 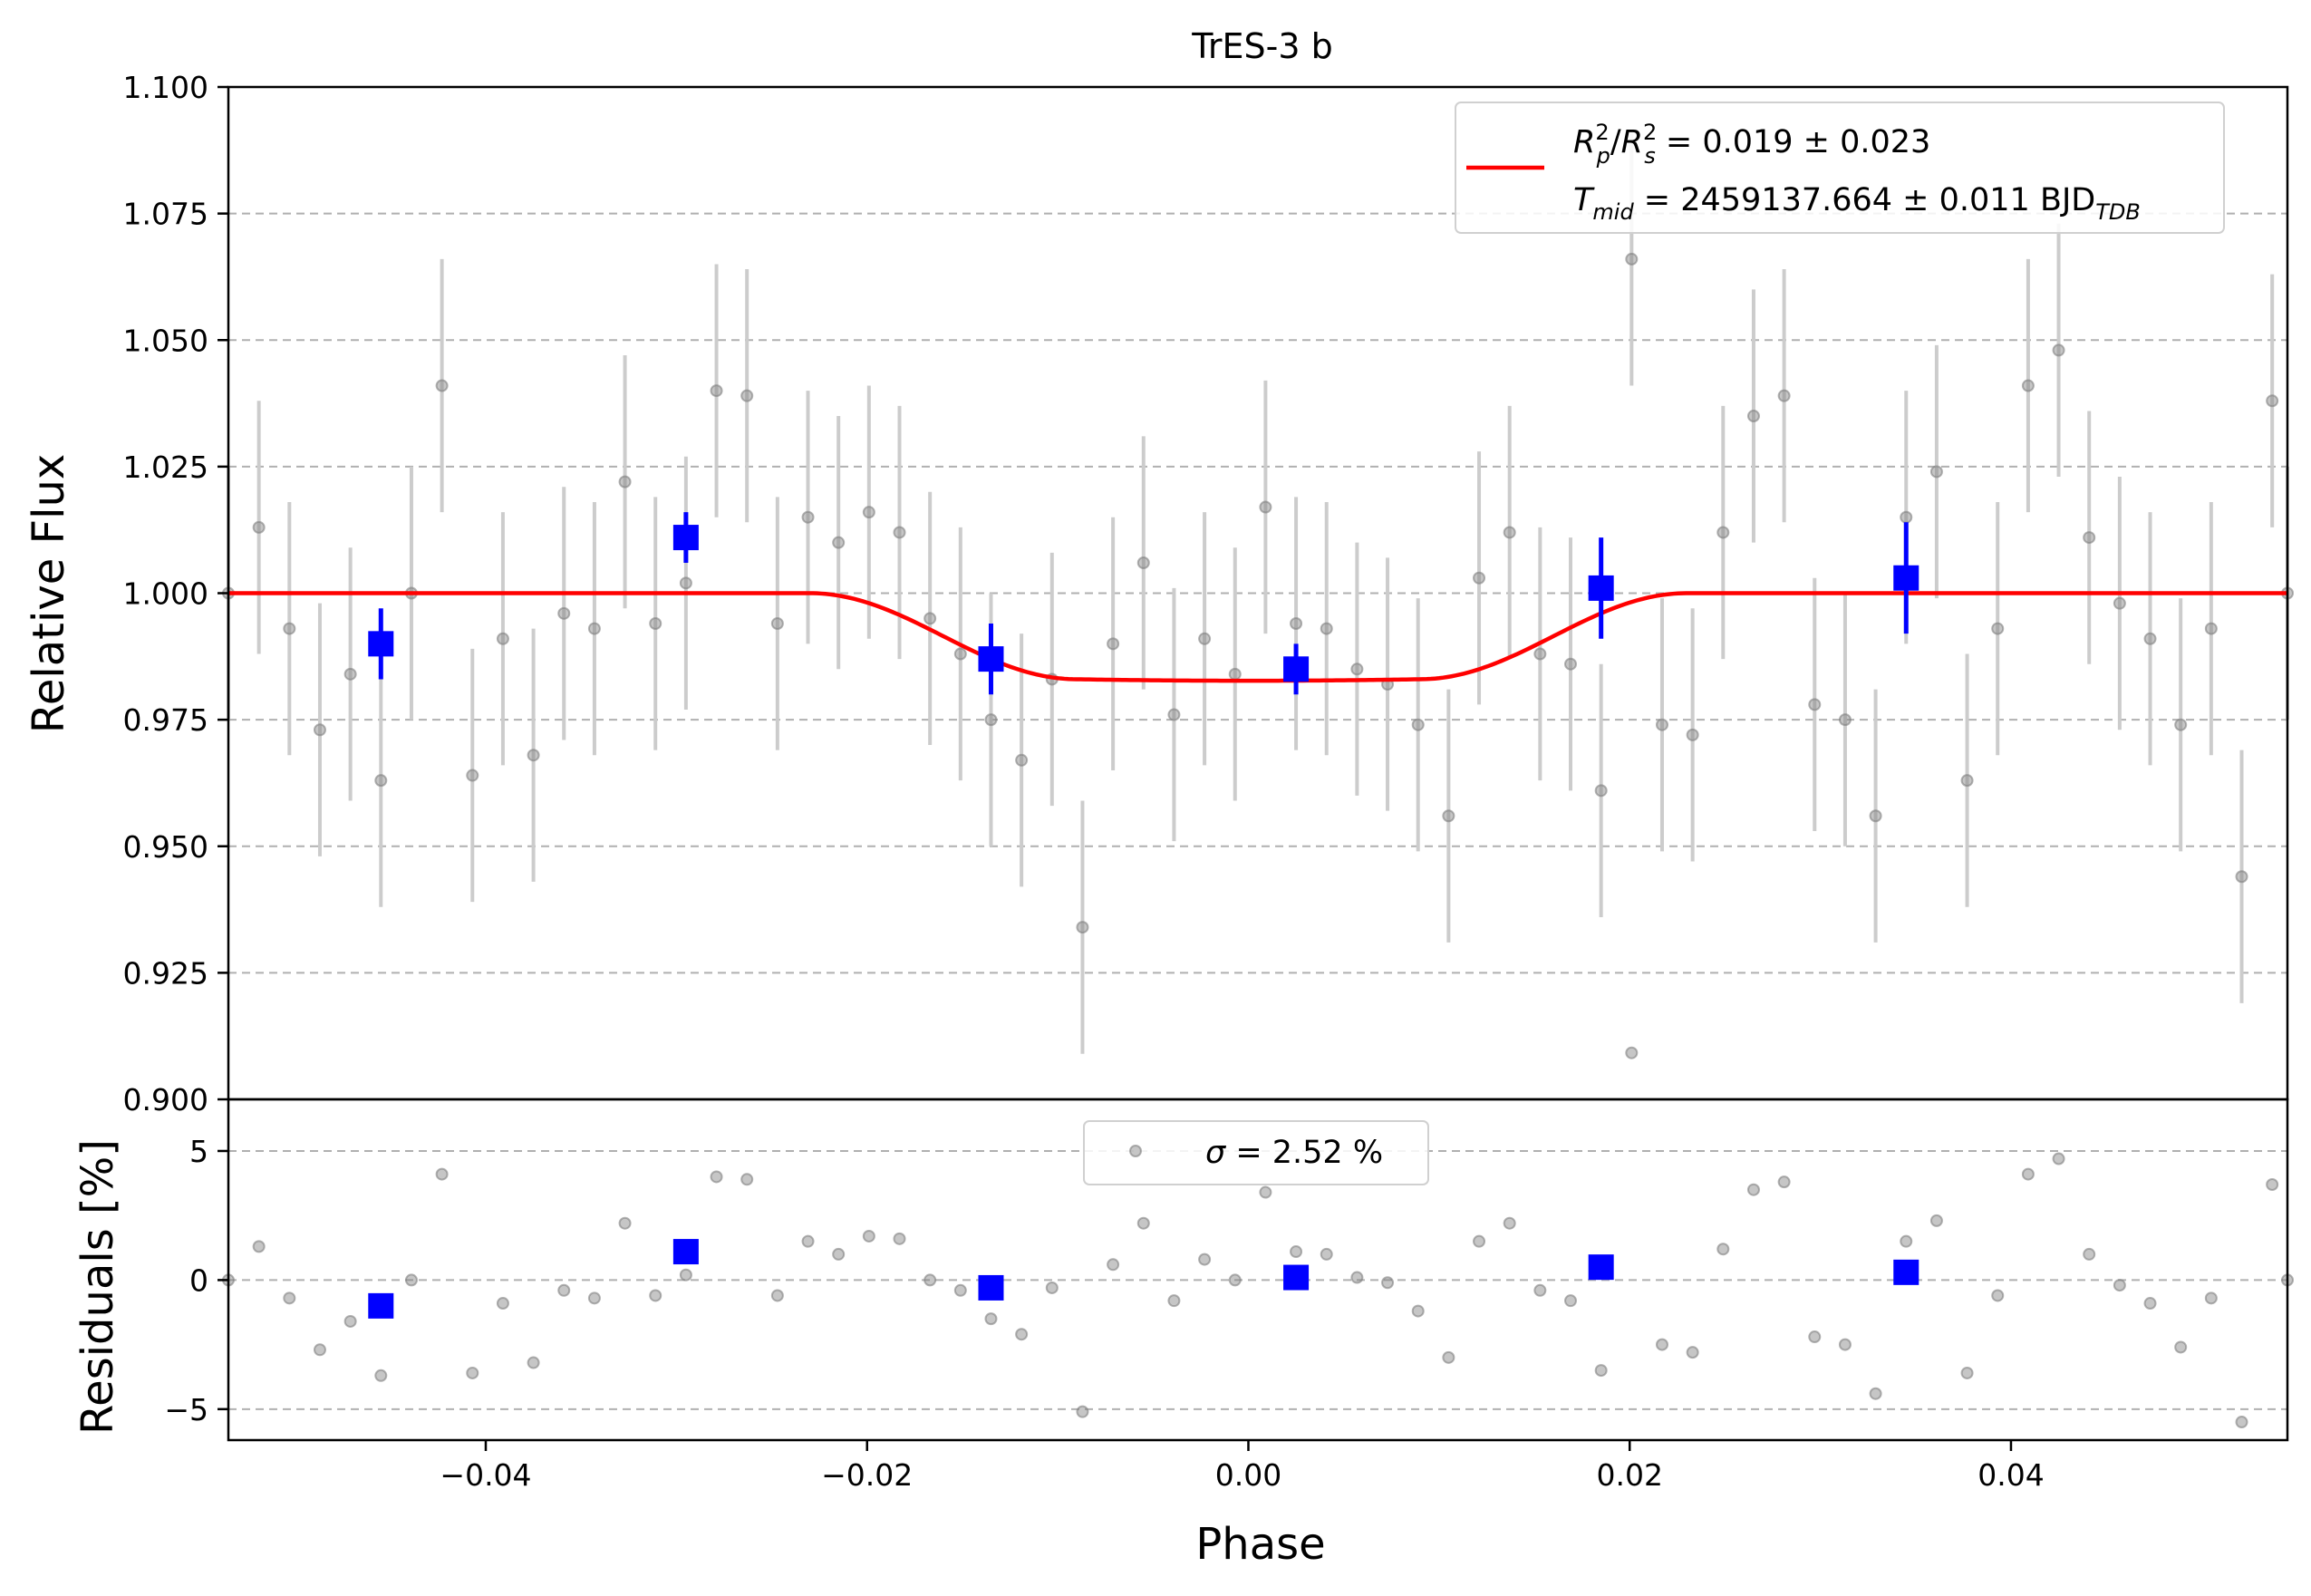 What do you see at coordinates (1248, 1475) in the screenshot?
I see `x-tick-label: 0.00` at bounding box center [1248, 1475].